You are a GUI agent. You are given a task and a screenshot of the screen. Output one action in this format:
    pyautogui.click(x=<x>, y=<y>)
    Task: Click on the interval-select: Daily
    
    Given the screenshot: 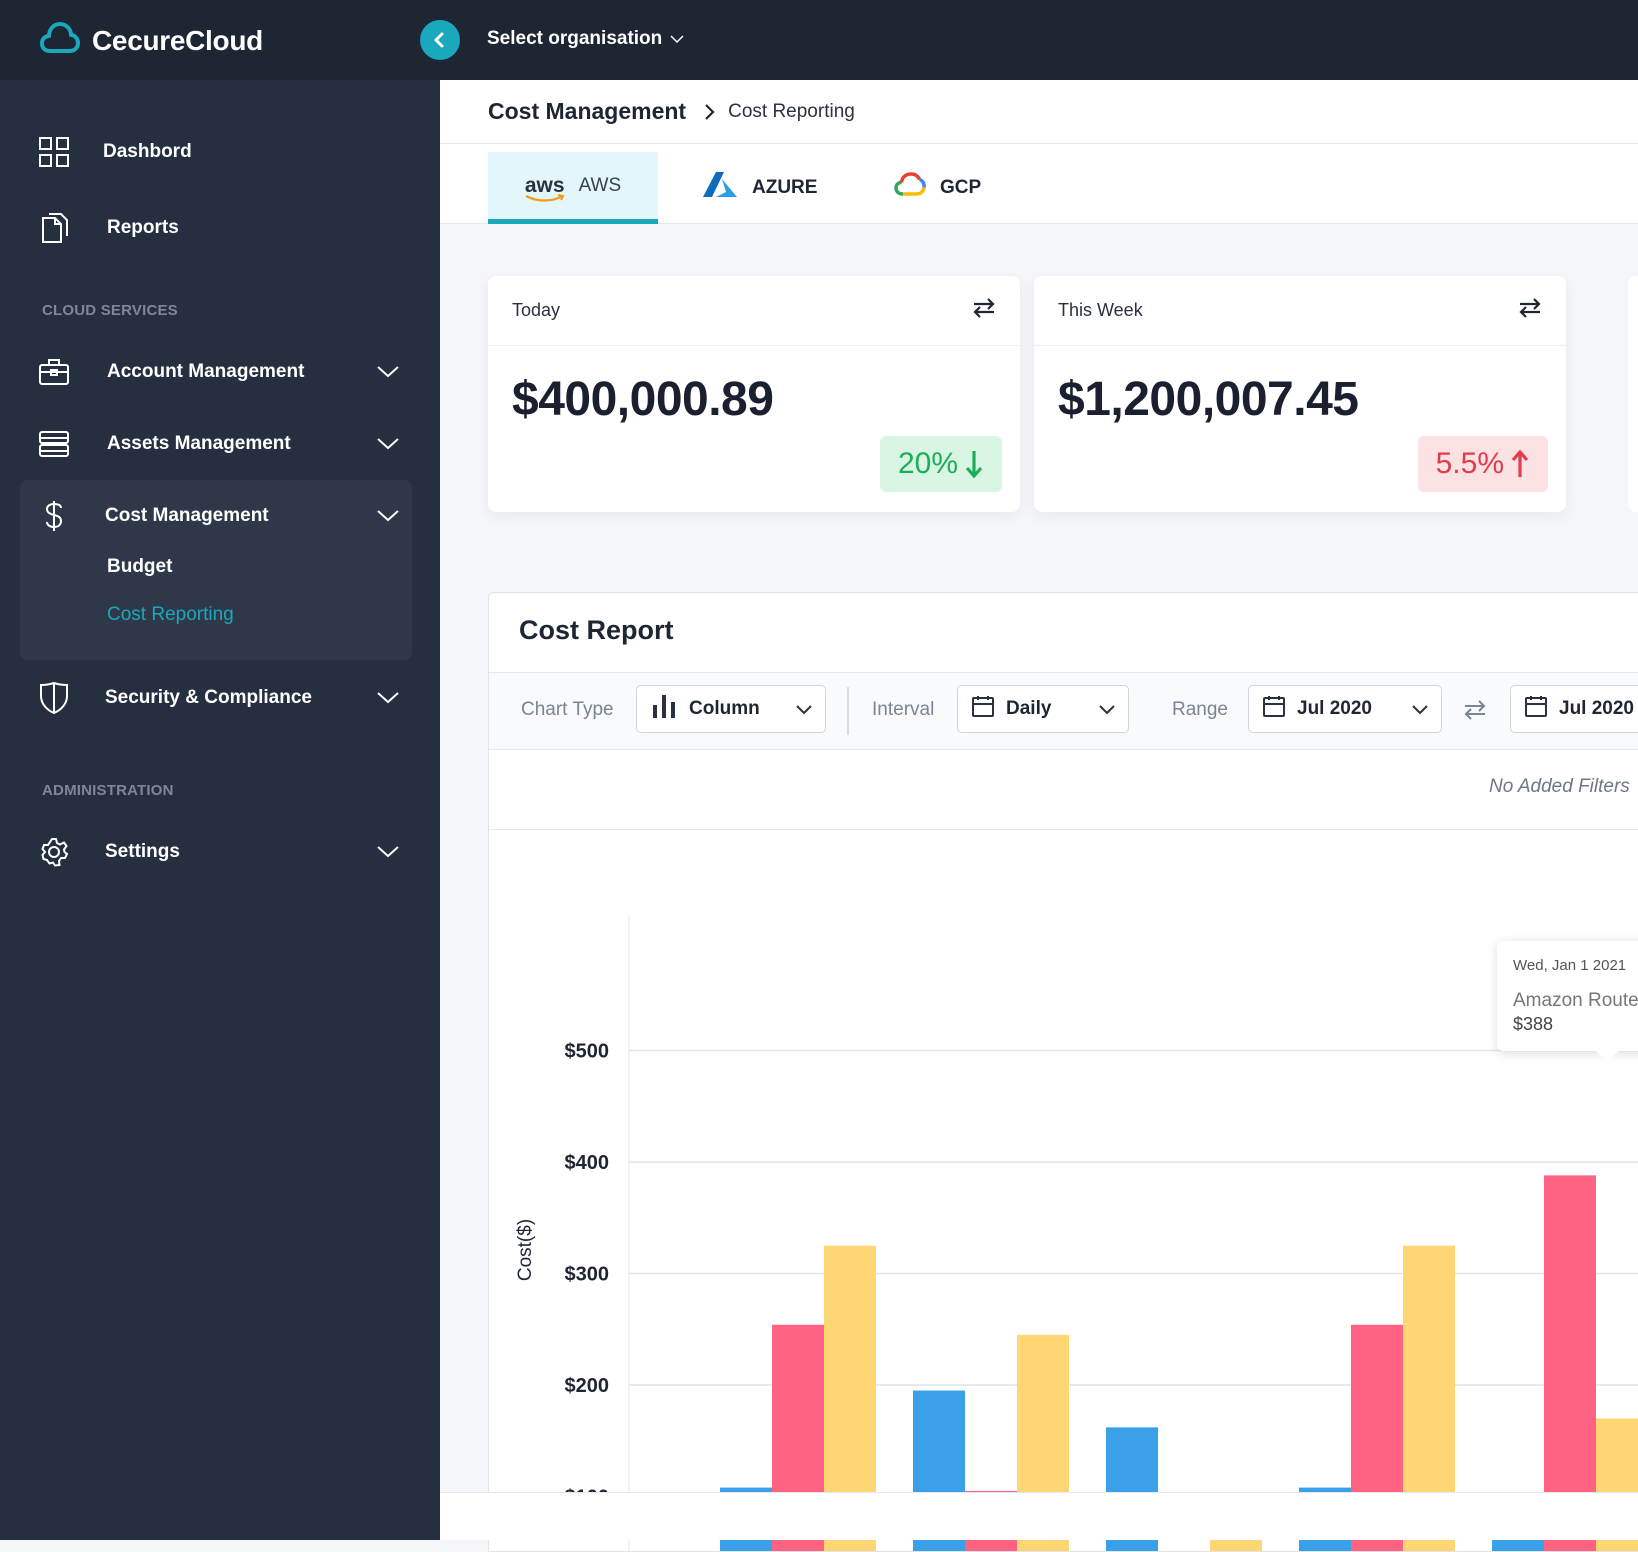 What is the action you would take?
    pyautogui.click(x=1043, y=709)
    